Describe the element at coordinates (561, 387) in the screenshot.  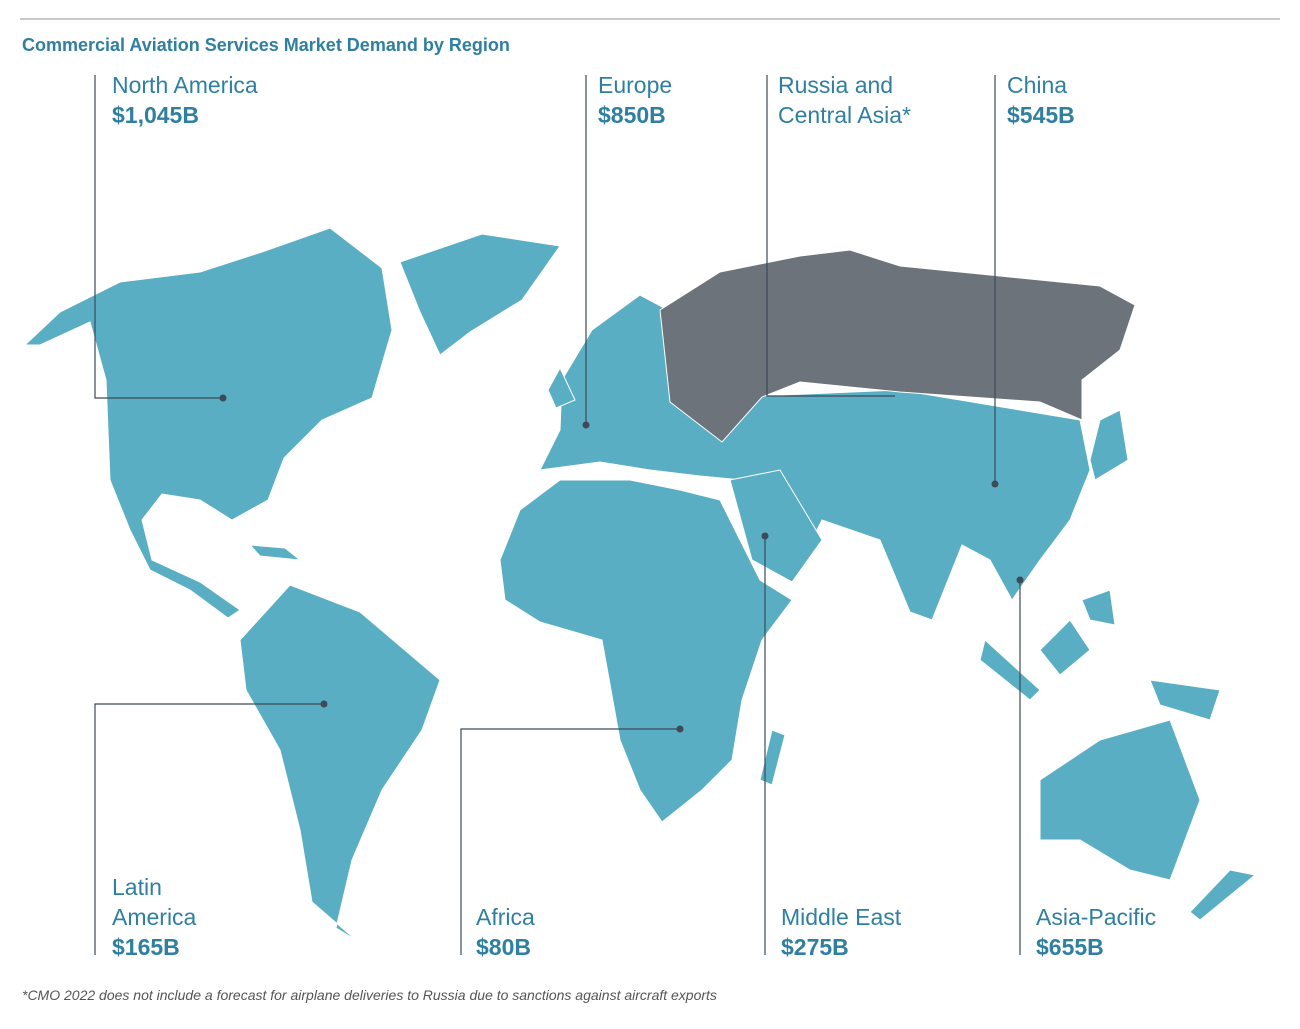
I see `uk` at that location.